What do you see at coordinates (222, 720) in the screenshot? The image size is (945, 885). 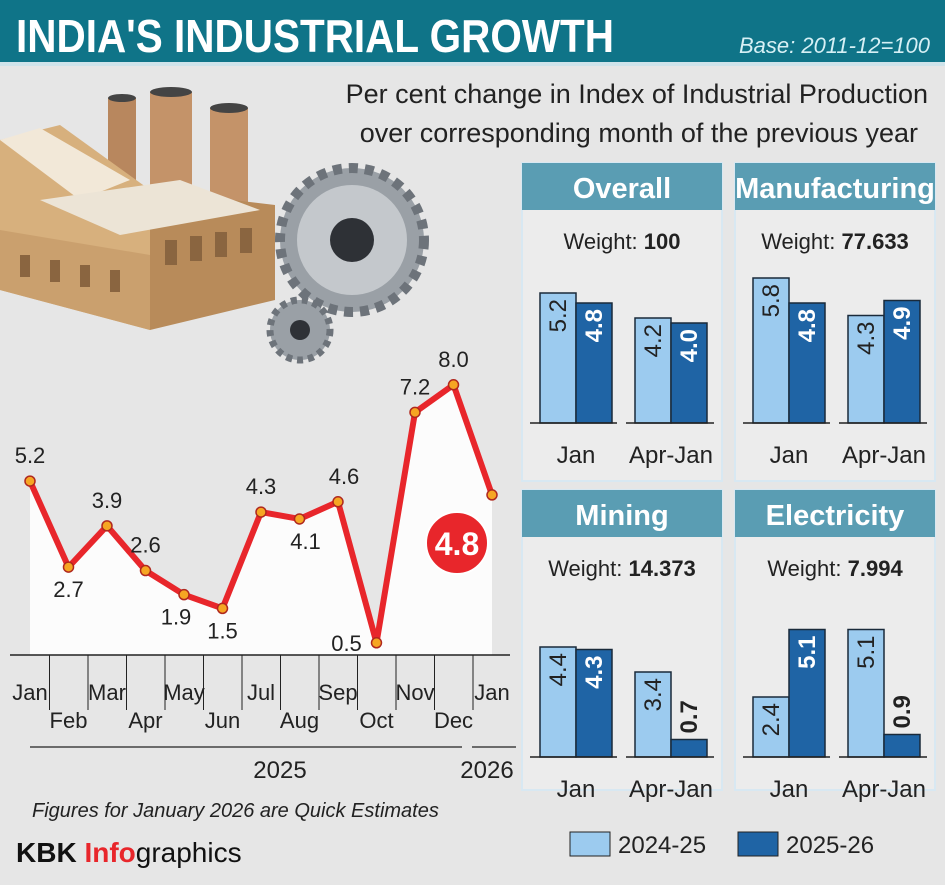 I see `x-tick-label: Jun` at bounding box center [222, 720].